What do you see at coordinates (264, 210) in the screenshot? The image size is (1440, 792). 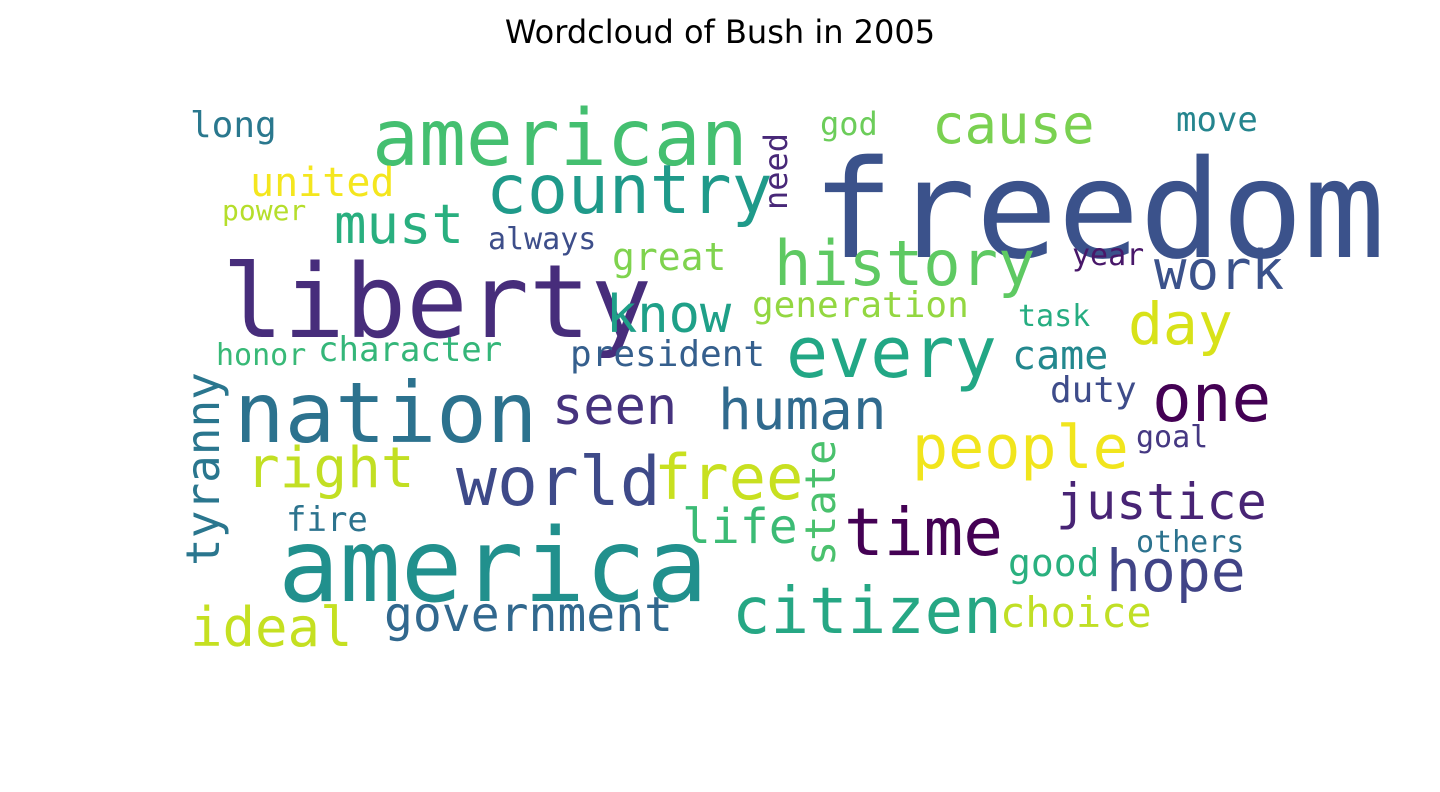 I see `word-power: power` at bounding box center [264, 210].